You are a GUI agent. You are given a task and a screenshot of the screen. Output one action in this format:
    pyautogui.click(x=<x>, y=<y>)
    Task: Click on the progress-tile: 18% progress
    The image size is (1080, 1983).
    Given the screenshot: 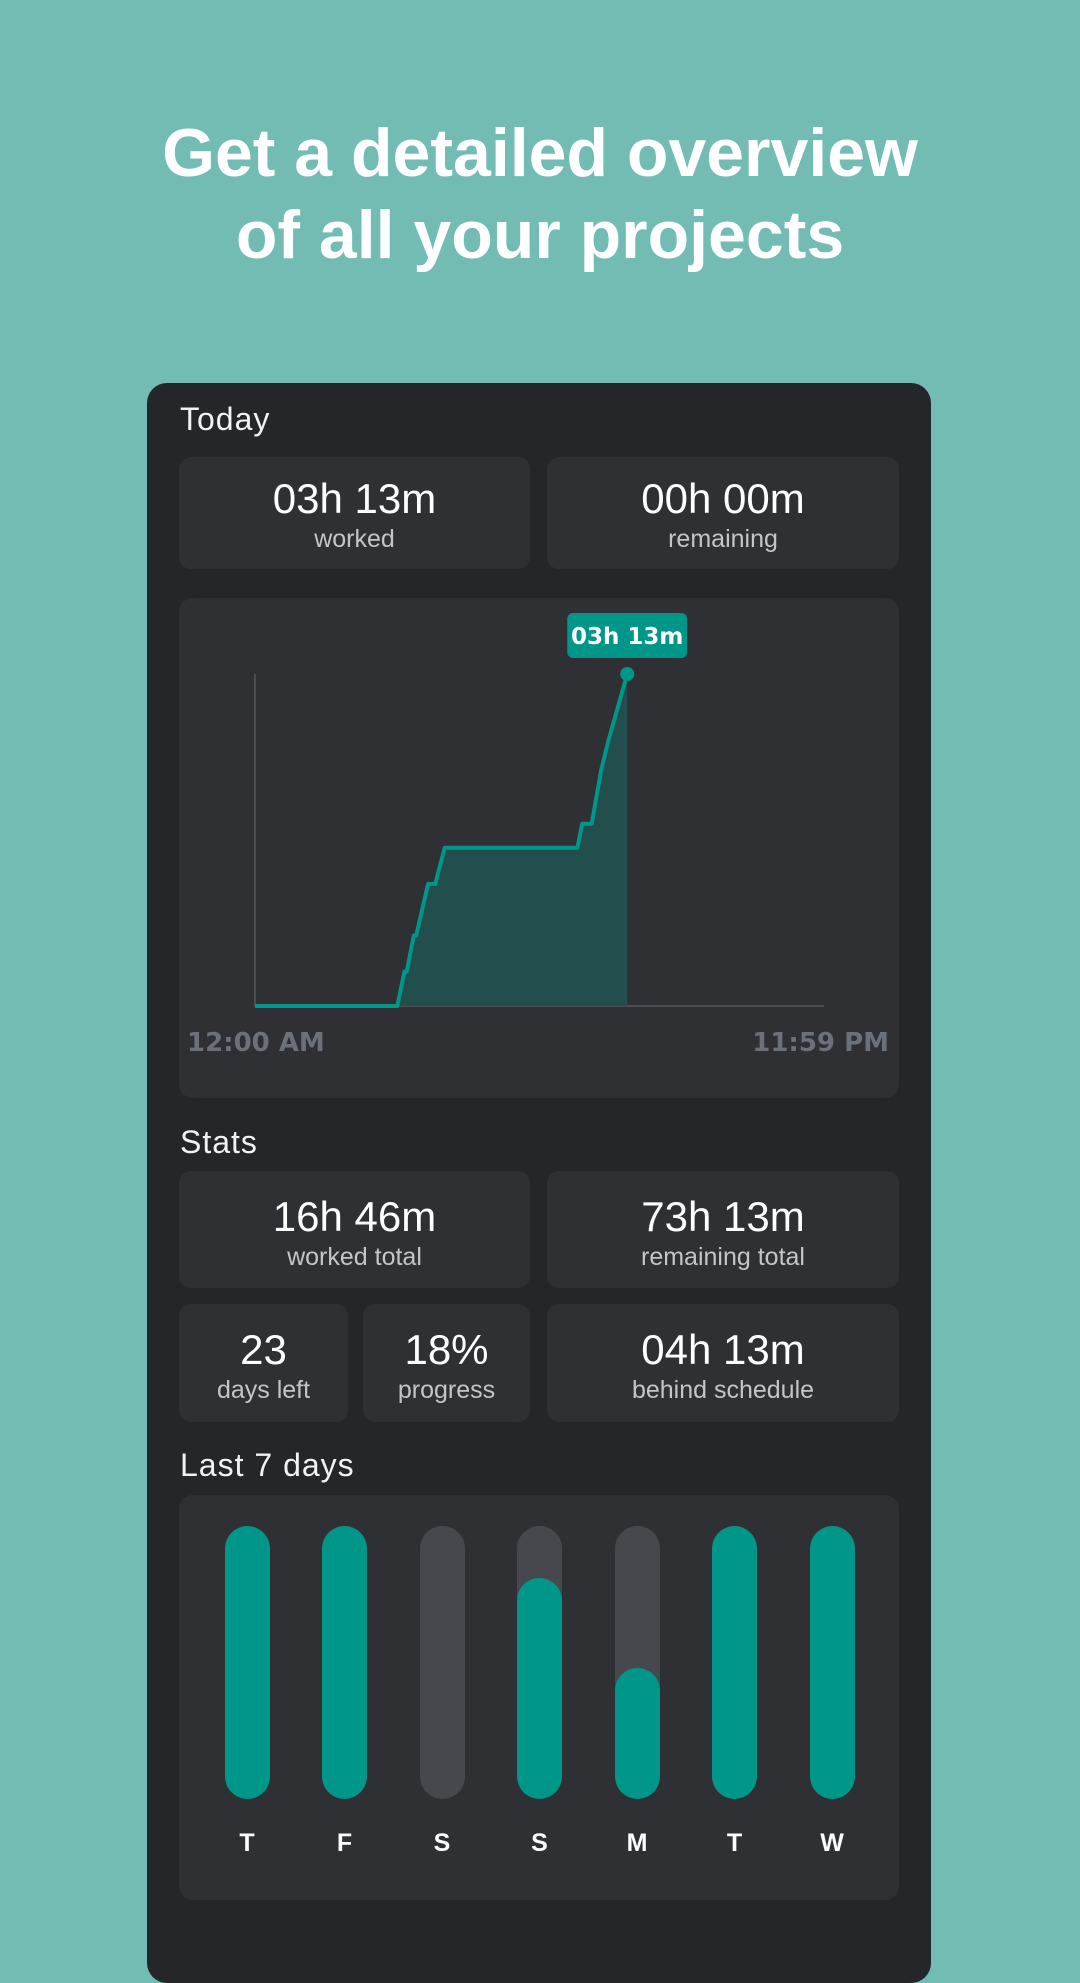 What is the action you would take?
    pyautogui.click(x=446, y=1363)
    